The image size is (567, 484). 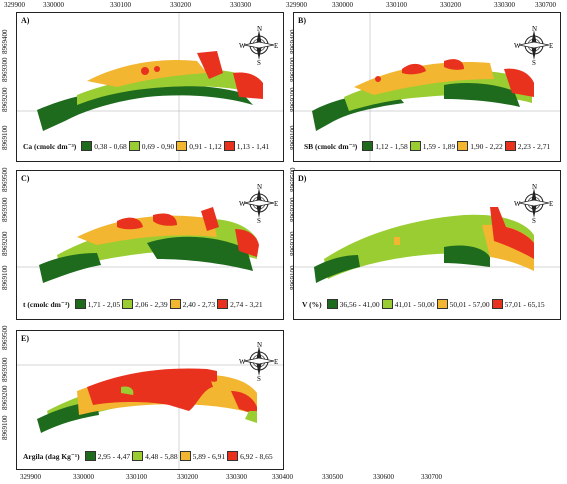 I want to click on legend-title: Ca (cmolc dm⁻³), so click(x=50, y=146).